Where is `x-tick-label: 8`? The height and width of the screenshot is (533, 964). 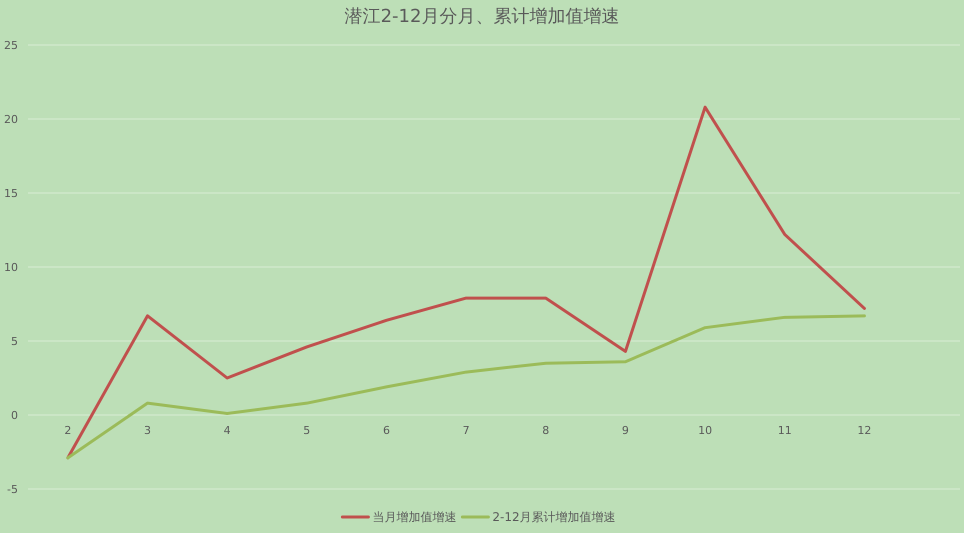 x-tick-label: 8 is located at coordinates (546, 430).